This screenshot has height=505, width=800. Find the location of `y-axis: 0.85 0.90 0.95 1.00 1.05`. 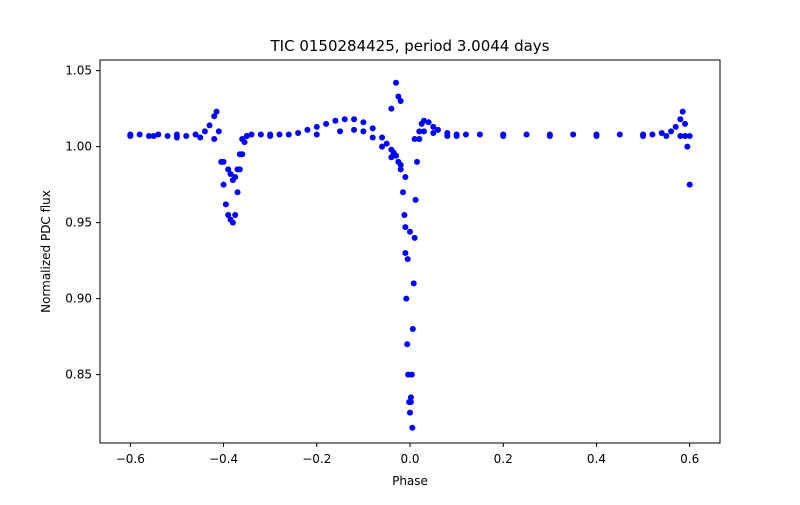

y-axis: 0.85 0.90 0.95 1.00 1.05 is located at coordinates (82, 223).